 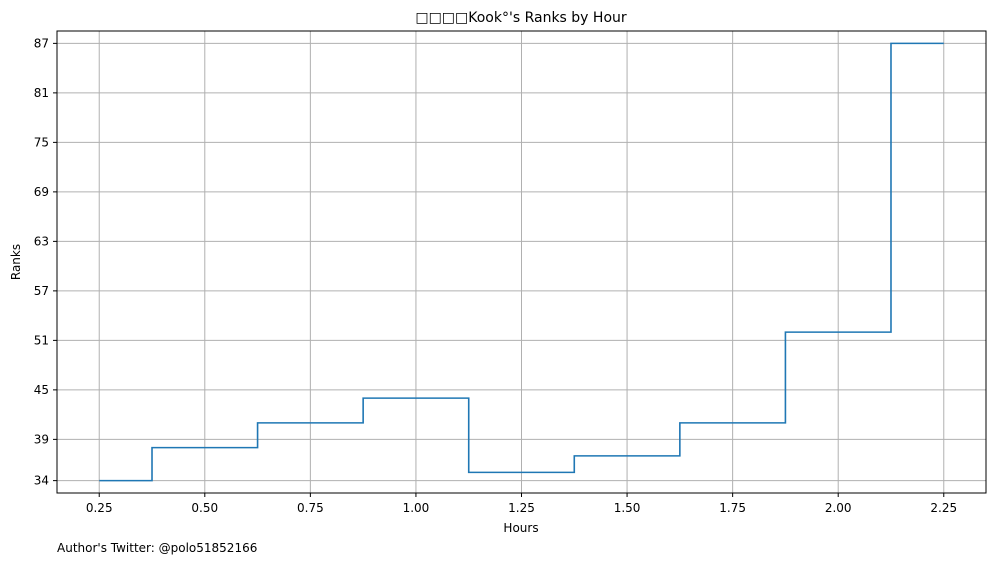 What do you see at coordinates (45, 262) in the screenshot?
I see `y-axis-ticks: 34 39 45 51 57 63 69 75 81 87` at bounding box center [45, 262].